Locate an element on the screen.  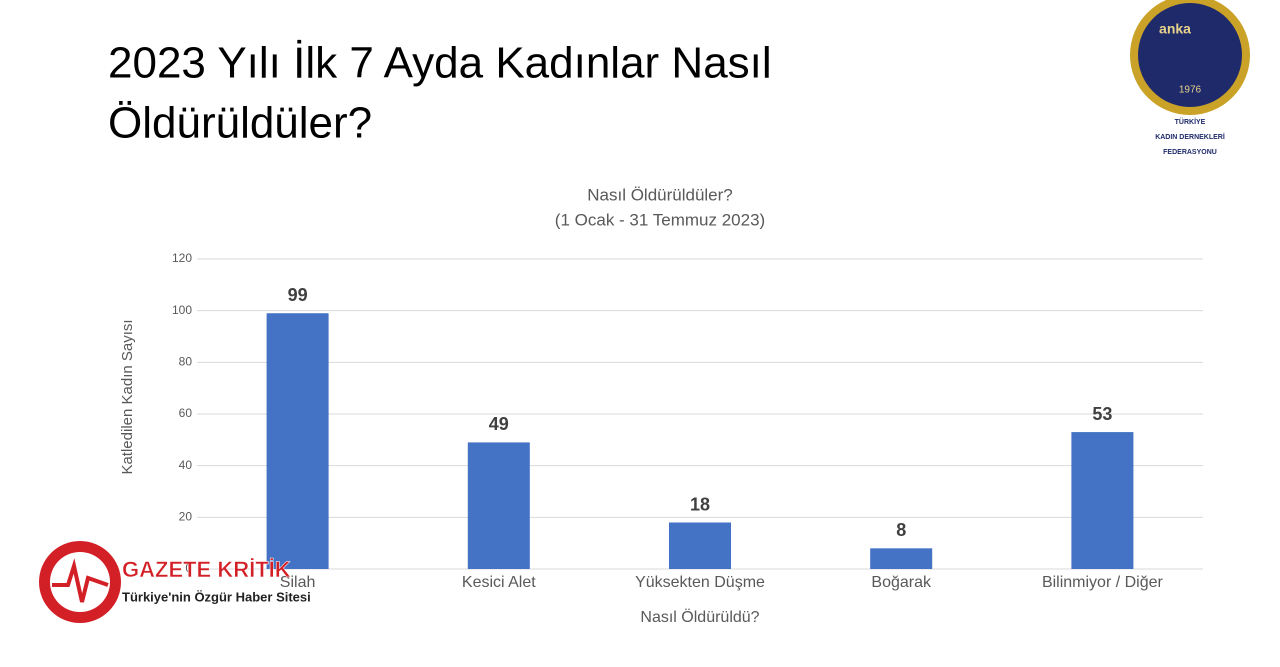
logo-org: KADIN DERNEKLERİ is located at coordinates (1190, 137).